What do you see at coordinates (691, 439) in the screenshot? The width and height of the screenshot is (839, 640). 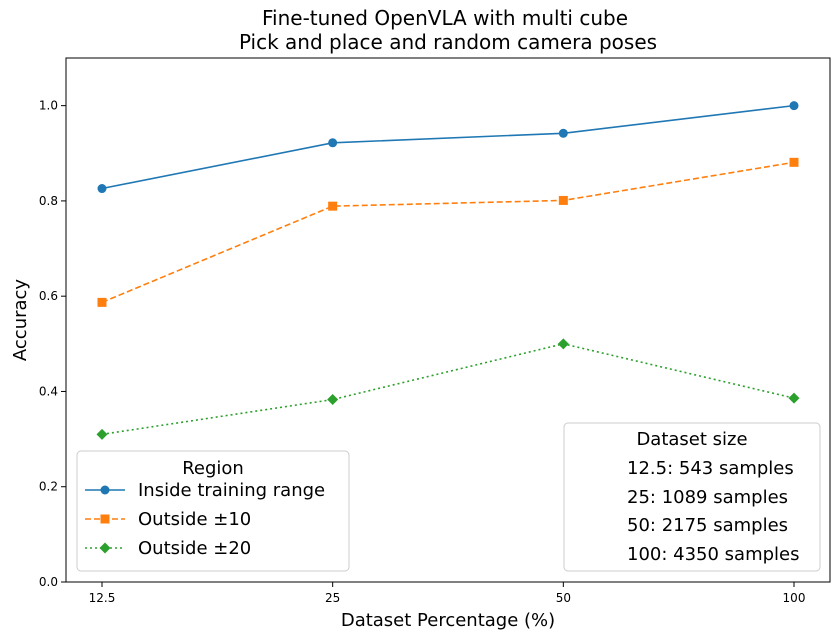 I see `dataset-size-title: Dataset size` at bounding box center [691, 439].